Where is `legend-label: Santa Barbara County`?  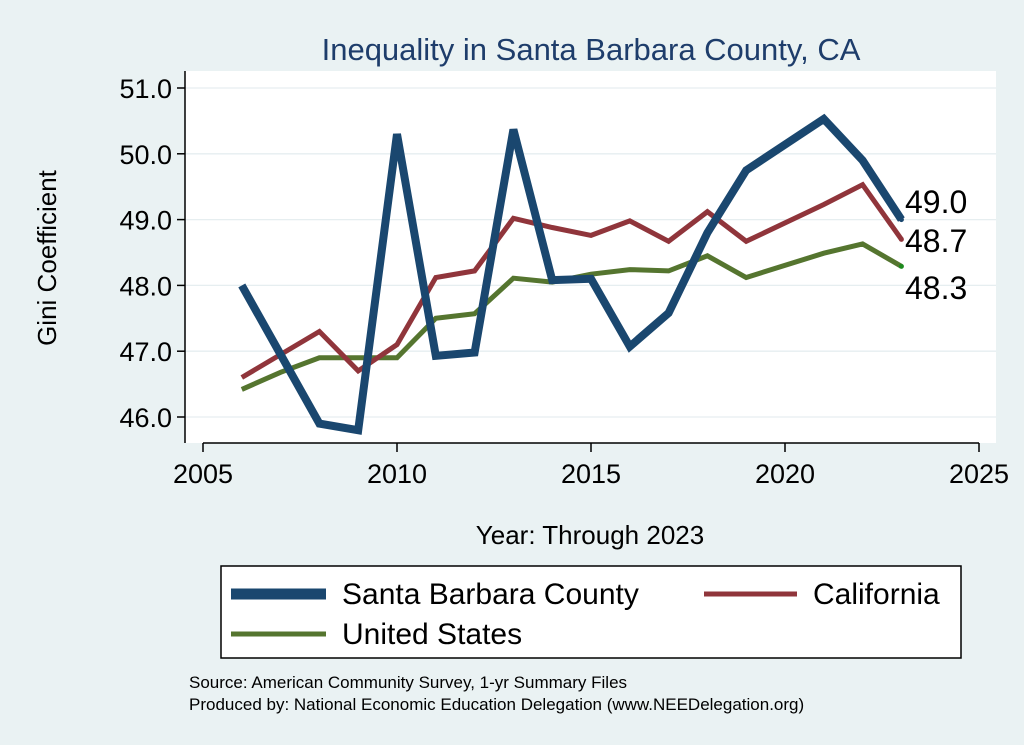
legend-label: Santa Barbara County is located at coordinates (490, 594).